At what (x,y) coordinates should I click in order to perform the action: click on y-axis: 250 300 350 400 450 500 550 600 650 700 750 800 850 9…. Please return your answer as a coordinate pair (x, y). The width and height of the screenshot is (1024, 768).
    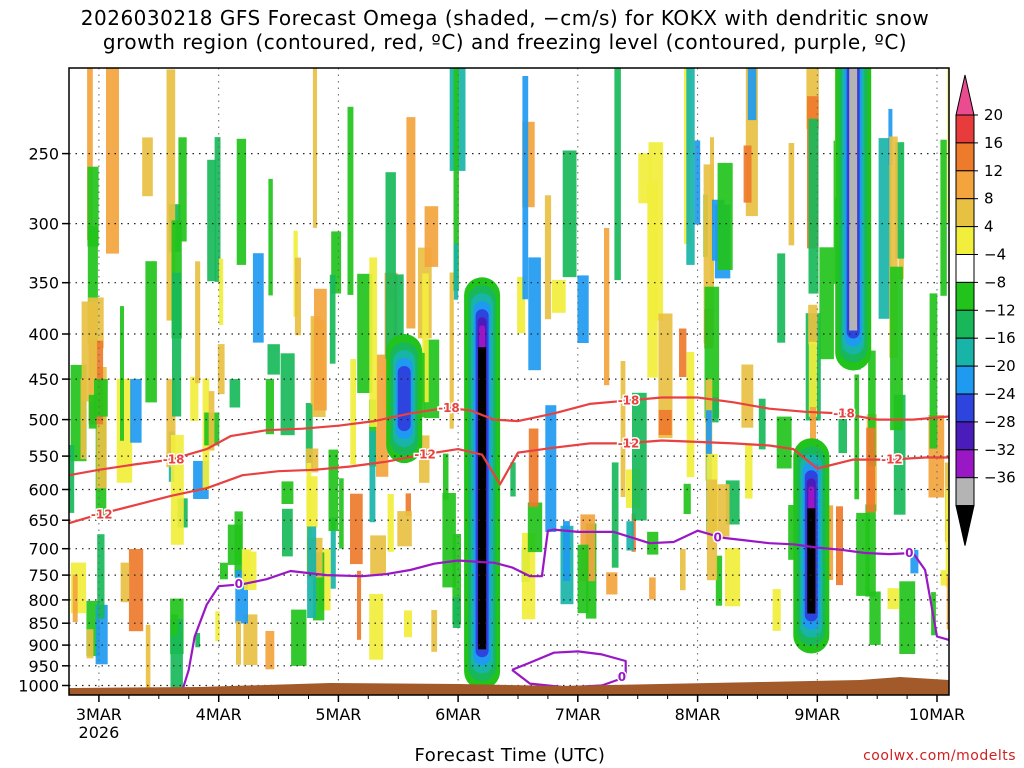
    Looking at the image, I should click on (43, 420).